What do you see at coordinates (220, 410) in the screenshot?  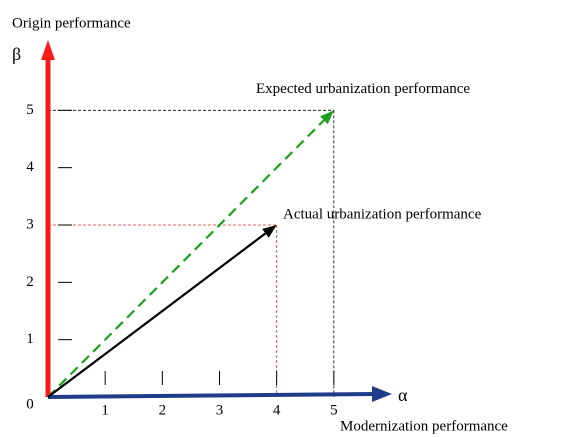 I see `x-tick-label: 3` at bounding box center [220, 410].